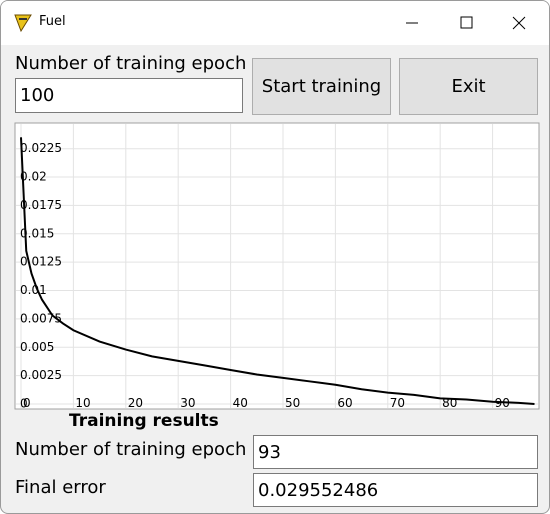  Describe the element at coordinates (131, 449) in the screenshot. I see `result-label: Number of training epoch` at that location.